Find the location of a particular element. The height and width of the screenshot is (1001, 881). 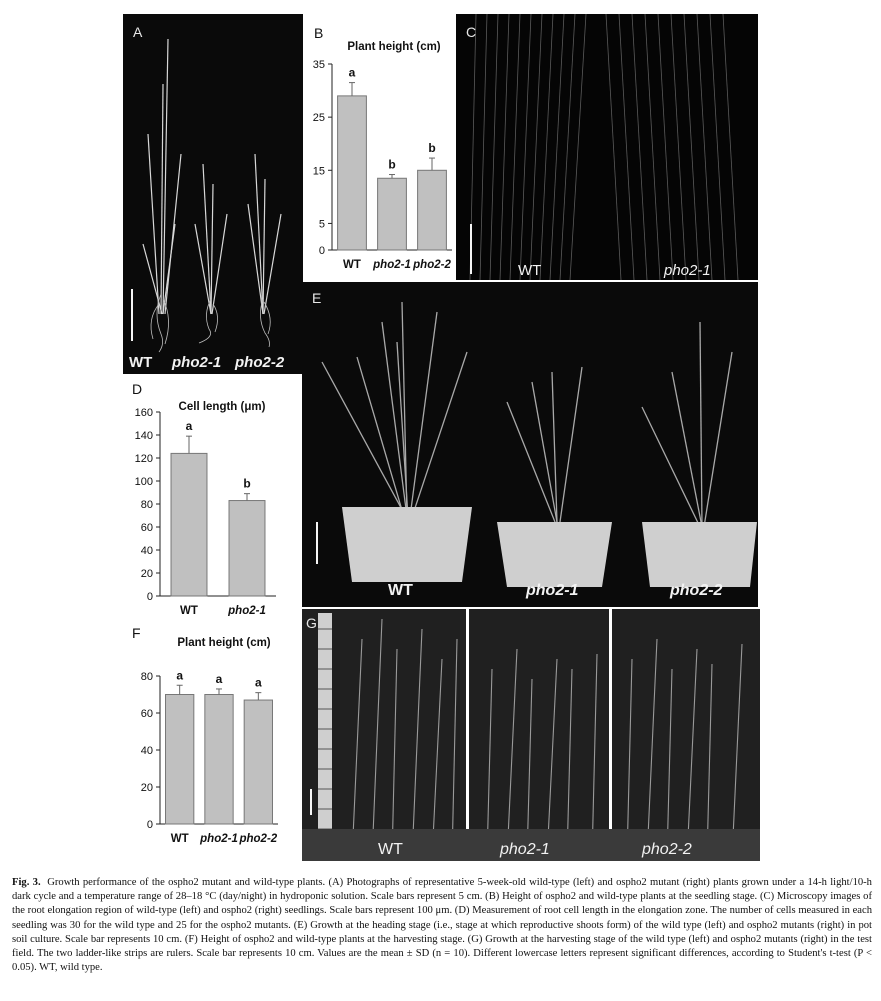

panel-b-title: Plant height (cm) is located at coordinates (393, 47).